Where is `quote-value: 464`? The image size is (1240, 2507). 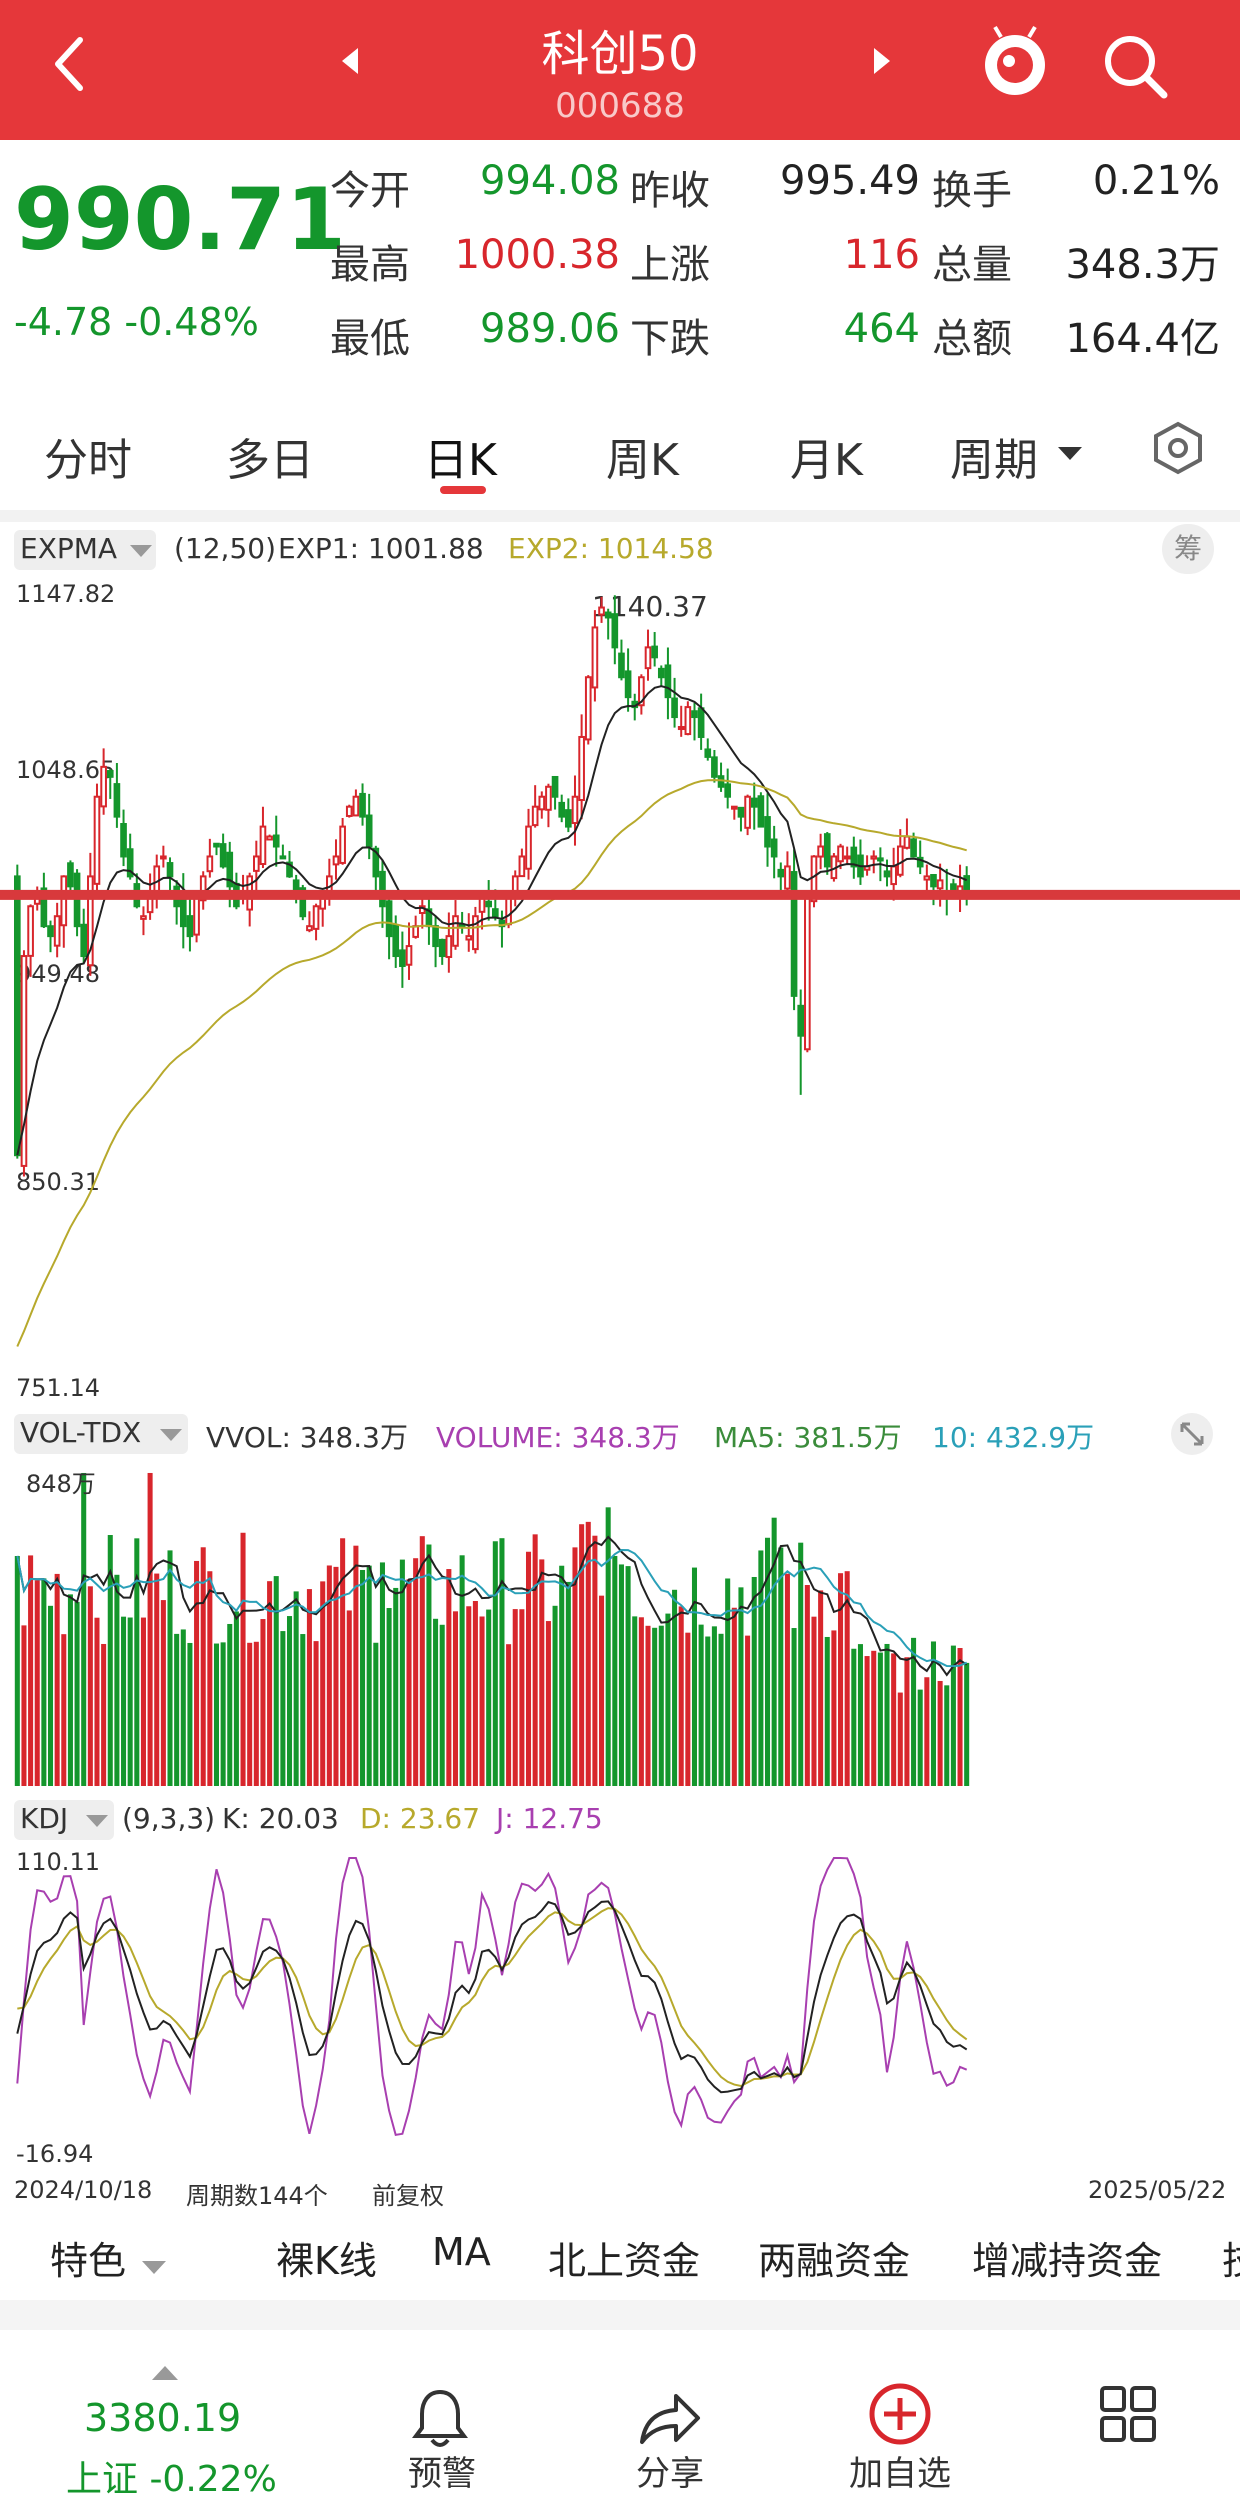
quote-value: 464 is located at coordinates (881, 329).